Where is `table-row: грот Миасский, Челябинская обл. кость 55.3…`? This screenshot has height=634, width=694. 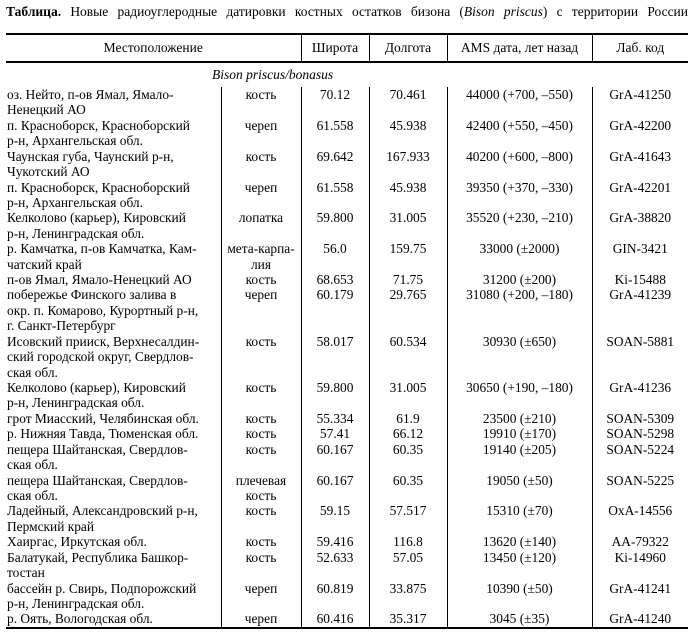 table-row: грот Миасский, Челябинская обл. кость 55.3… is located at coordinates (347, 418).